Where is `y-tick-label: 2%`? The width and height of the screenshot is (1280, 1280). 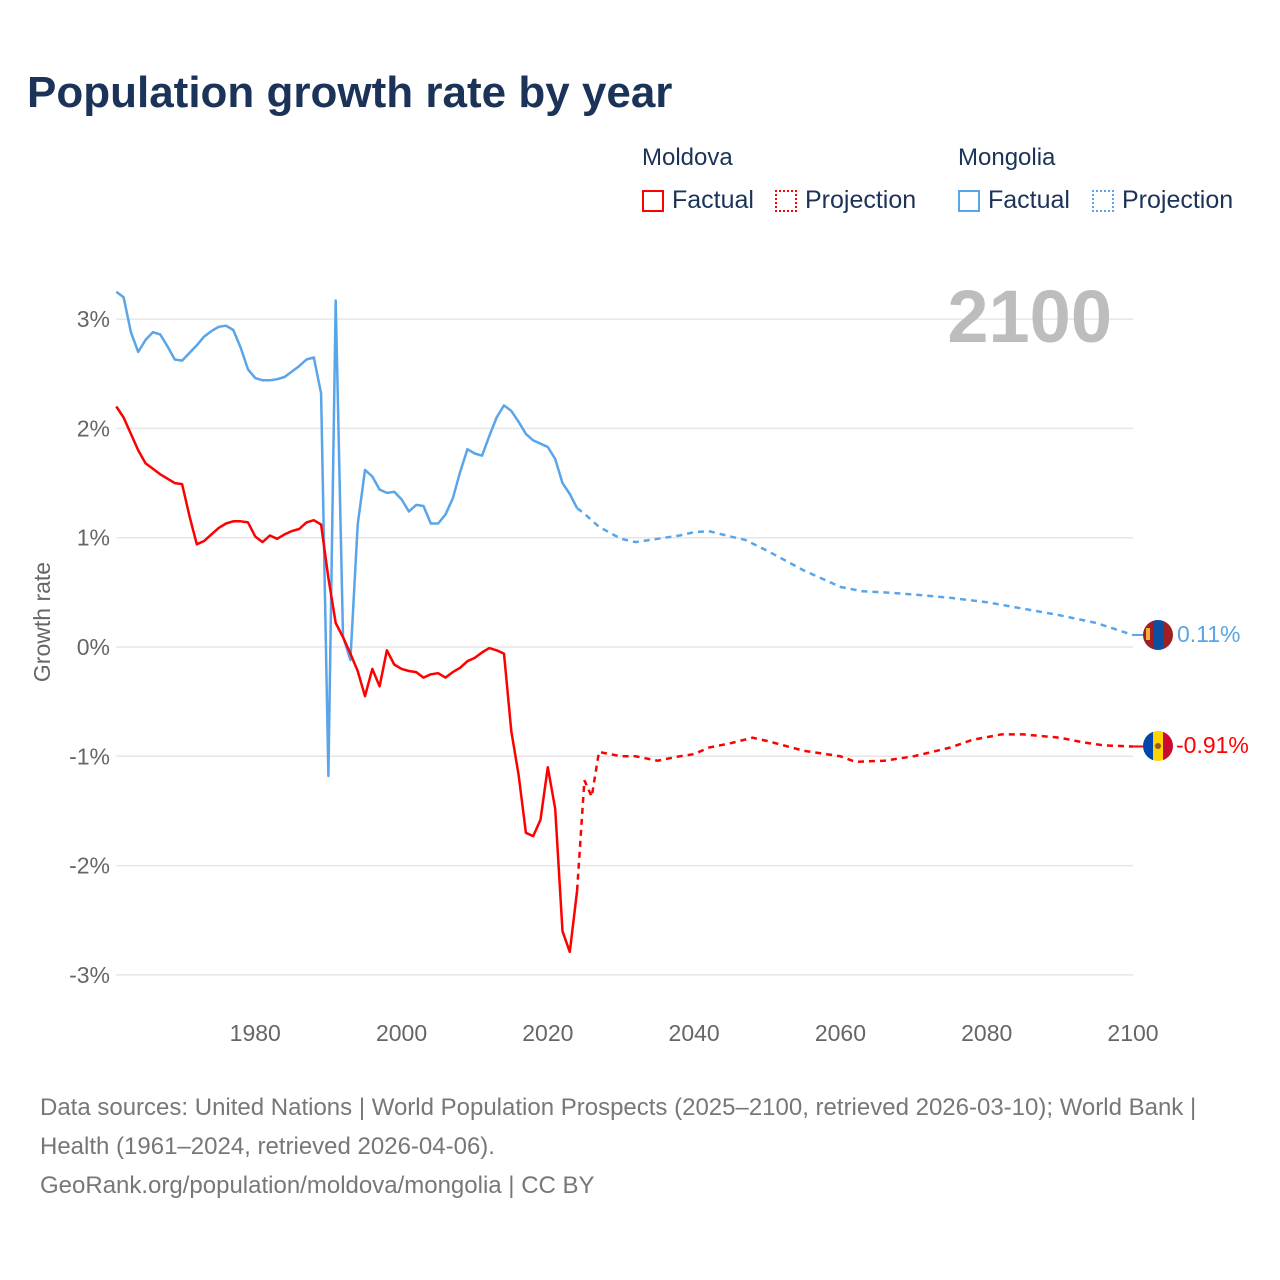 y-tick-label: 2% is located at coordinates (93, 428).